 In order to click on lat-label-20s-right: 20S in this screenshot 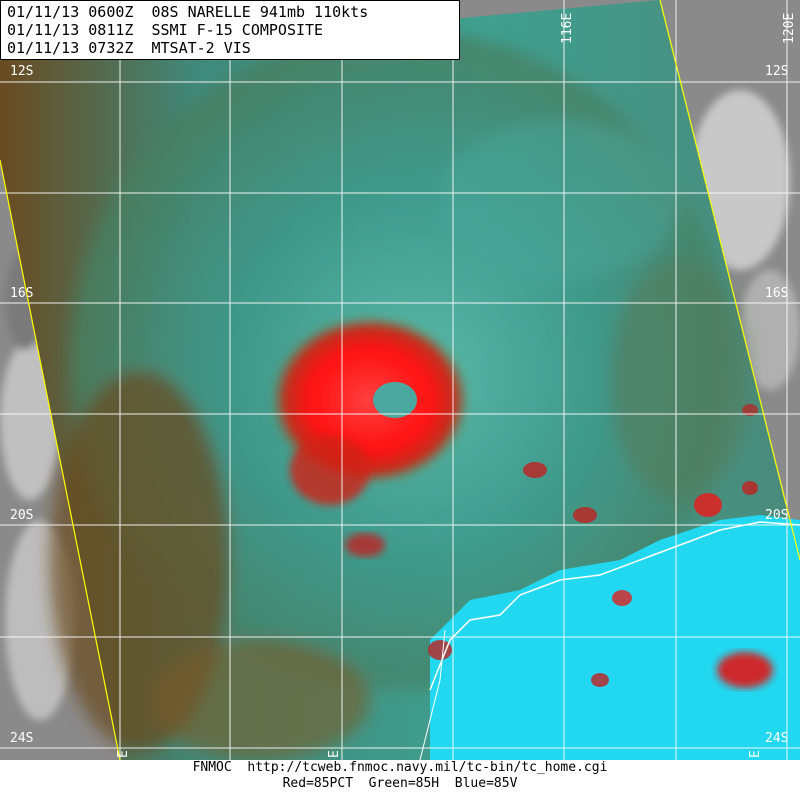, I will do `click(777, 515)`.